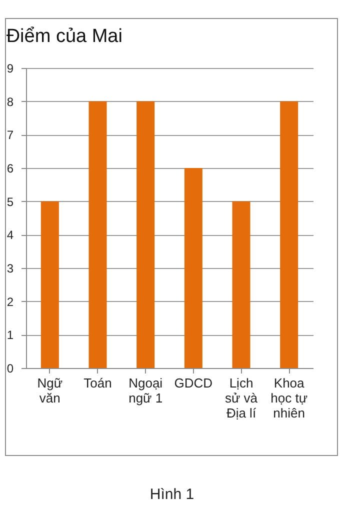 The image size is (344, 512). Describe the element at coordinates (10, 135) in the screenshot. I see `y-tick-label: 7` at that location.